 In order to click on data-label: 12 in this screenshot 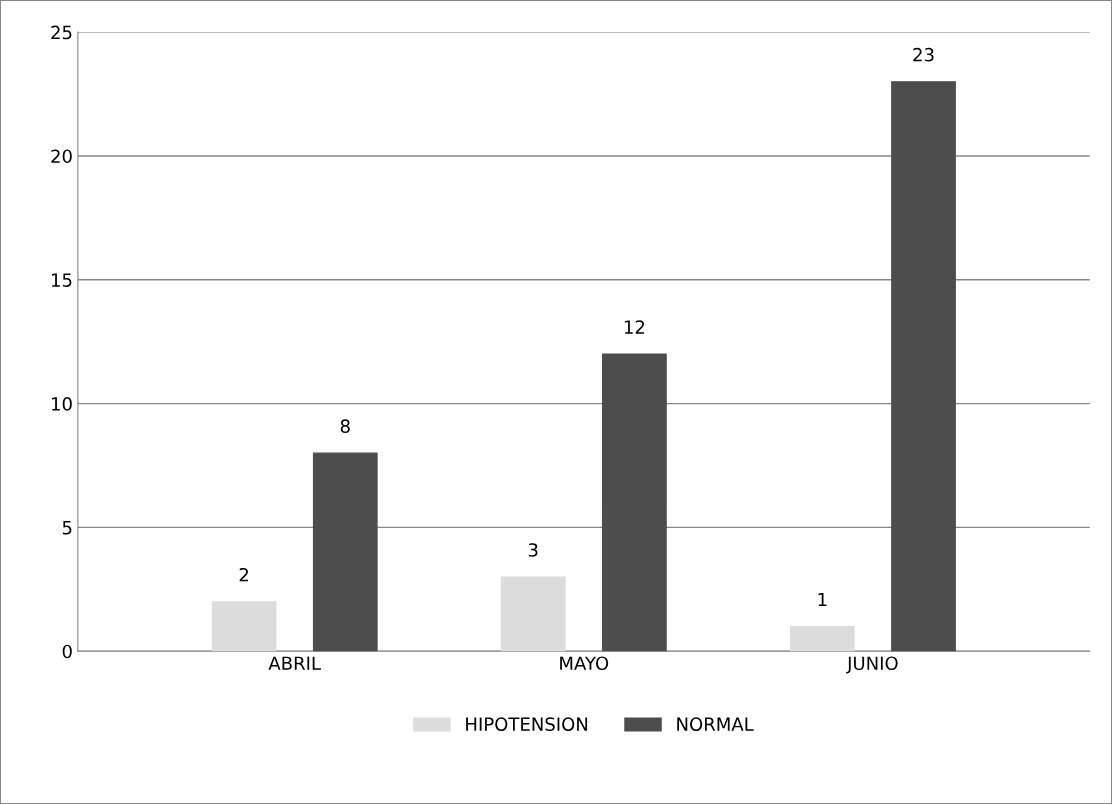, I will do `click(634, 327)`.